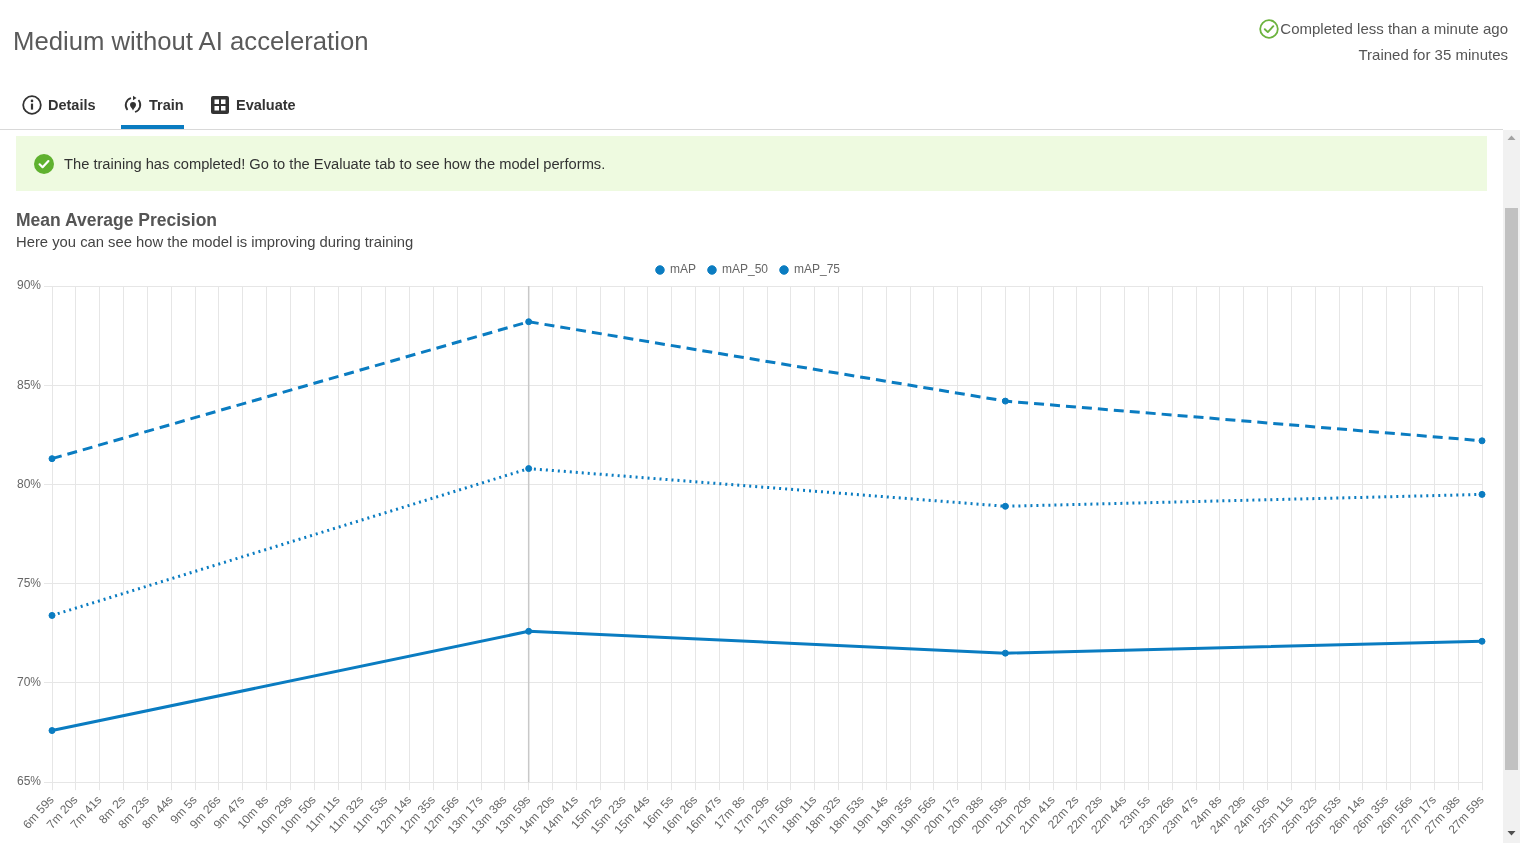 Image resolution: width=1520 pixels, height=843 pixels. Describe the element at coordinates (266, 105) in the screenshot. I see `text: Evaluate` at that location.